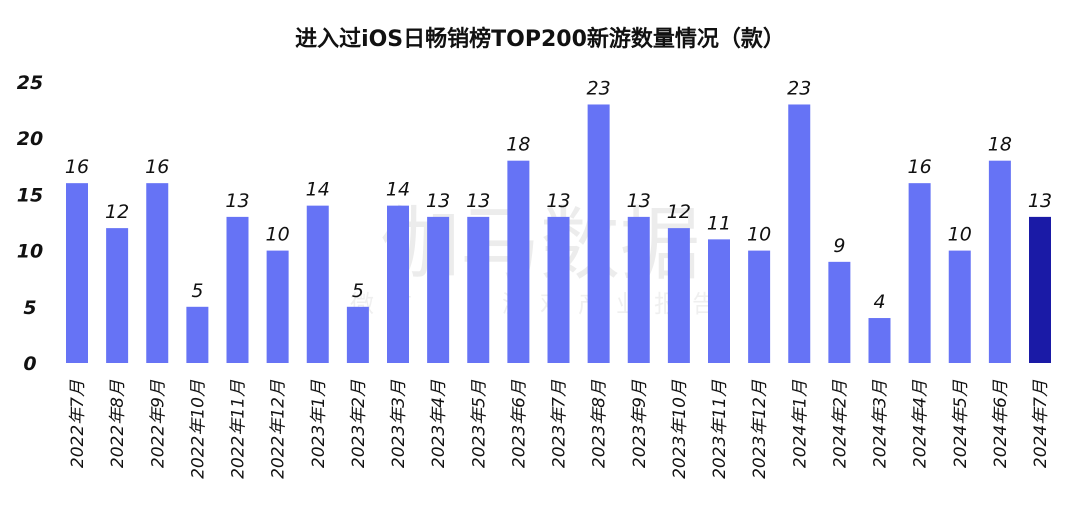 The height and width of the screenshot is (505, 1080). Describe the element at coordinates (30, 223) in the screenshot. I see `y-axis: 0 5 10 15 20 25` at that location.